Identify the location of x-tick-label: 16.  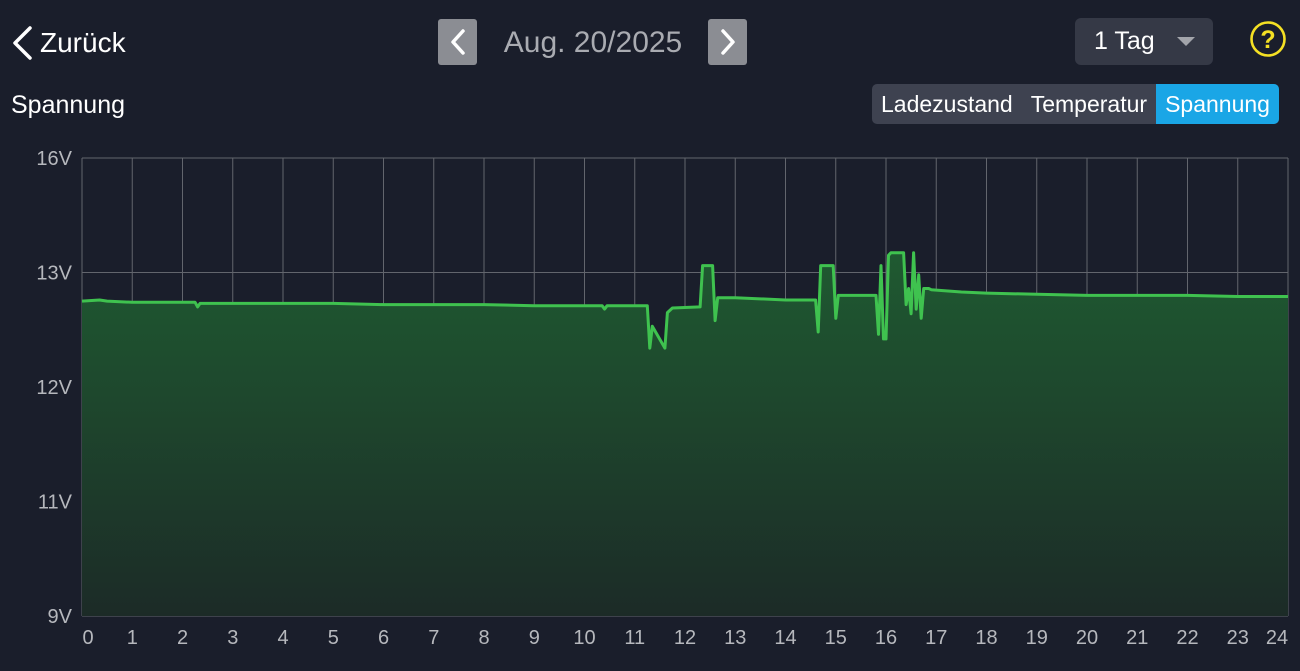
(886, 638).